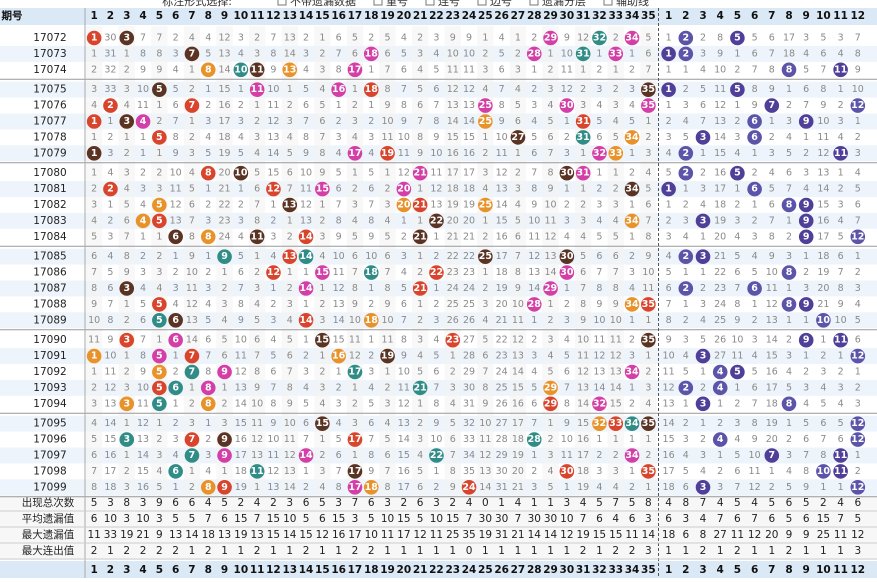 The width and height of the screenshot is (877, 582). Describe the element at coordinates (535, 53) in the screenshot. I see `front-ball-number: 28` at that location.